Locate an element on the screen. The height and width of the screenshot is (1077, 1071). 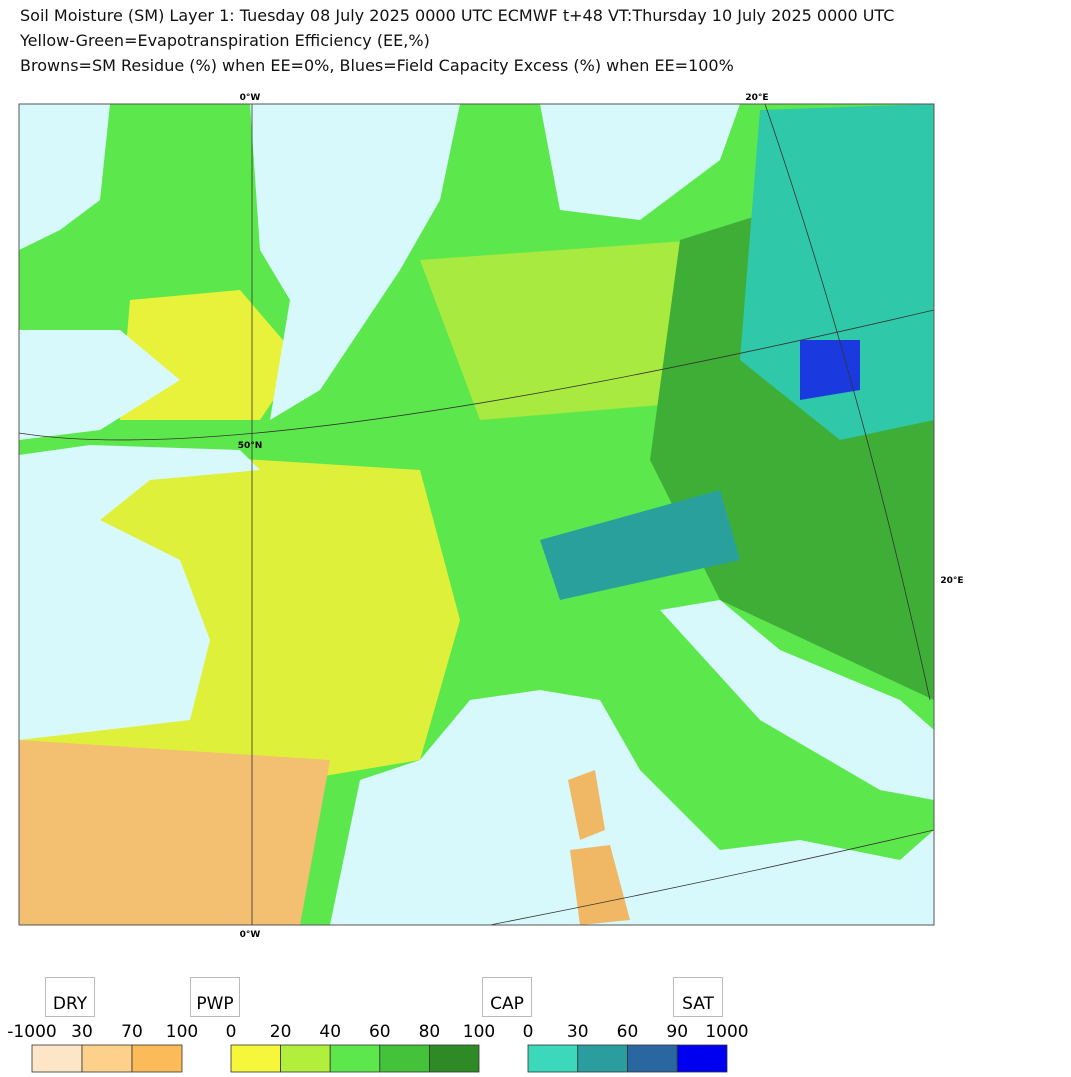
meridian is located at coordinates (847, 402).